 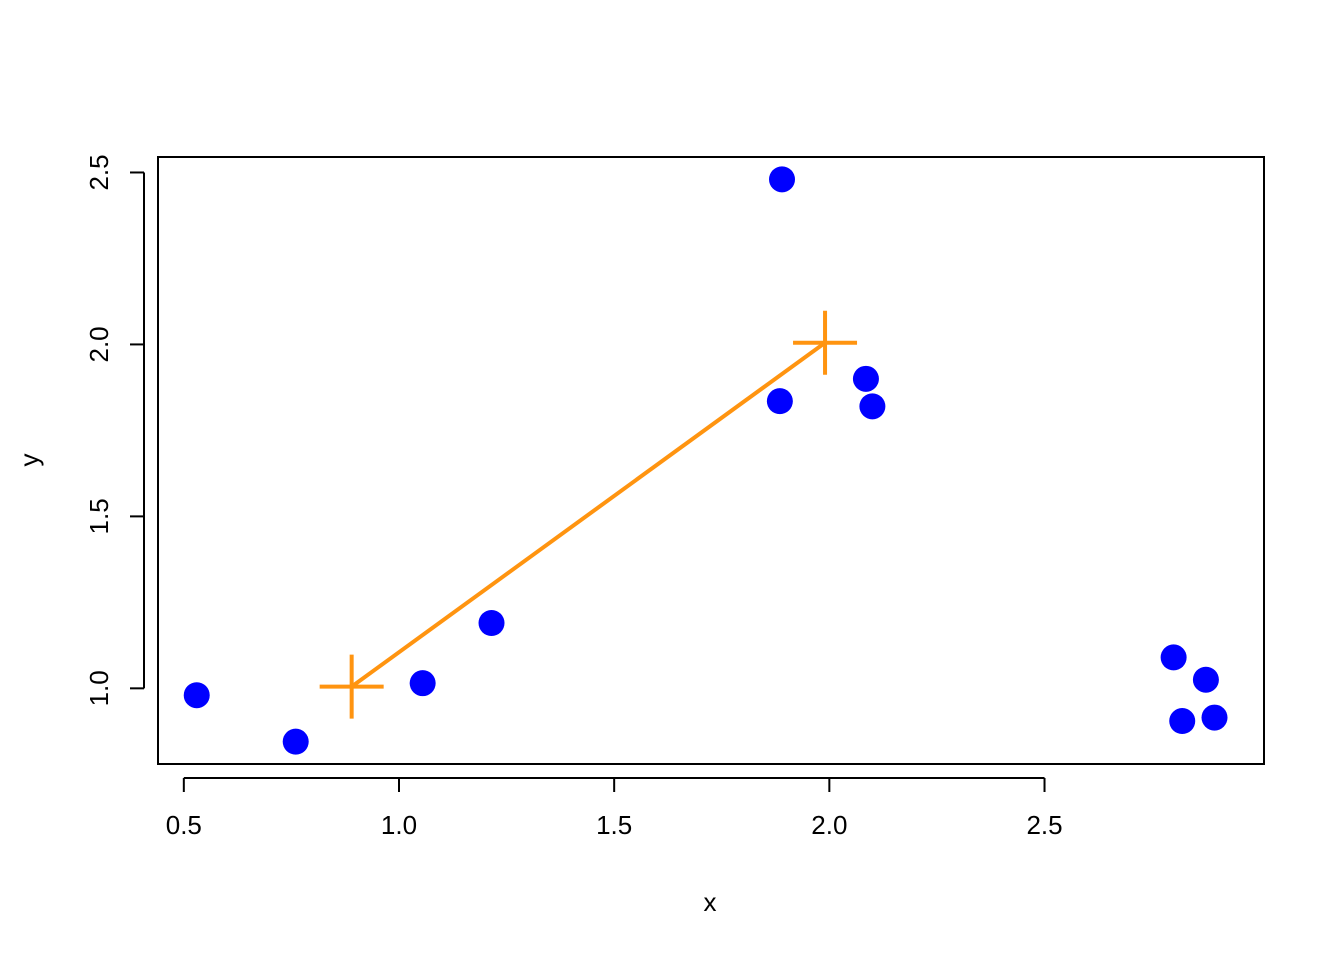 I want to click on y-tick-label-2-5: 2.5, so click(x=99, y=172).